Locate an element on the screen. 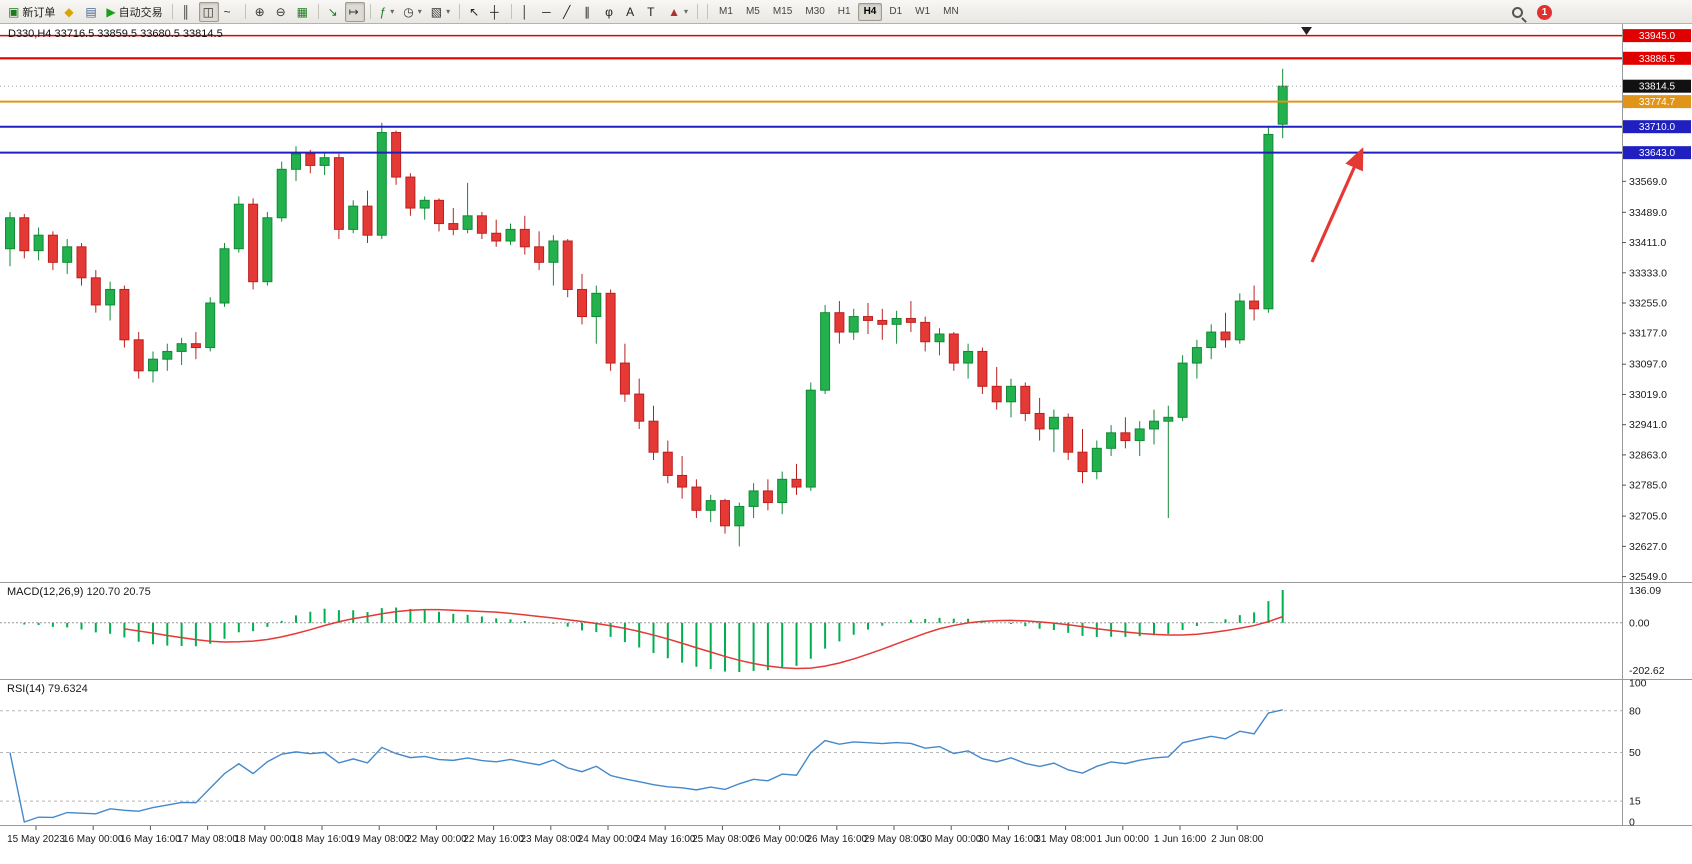 This screenshot has height=864, width=1692. auto-scroll-icon: ↘ is located at coordinates (332, 11).